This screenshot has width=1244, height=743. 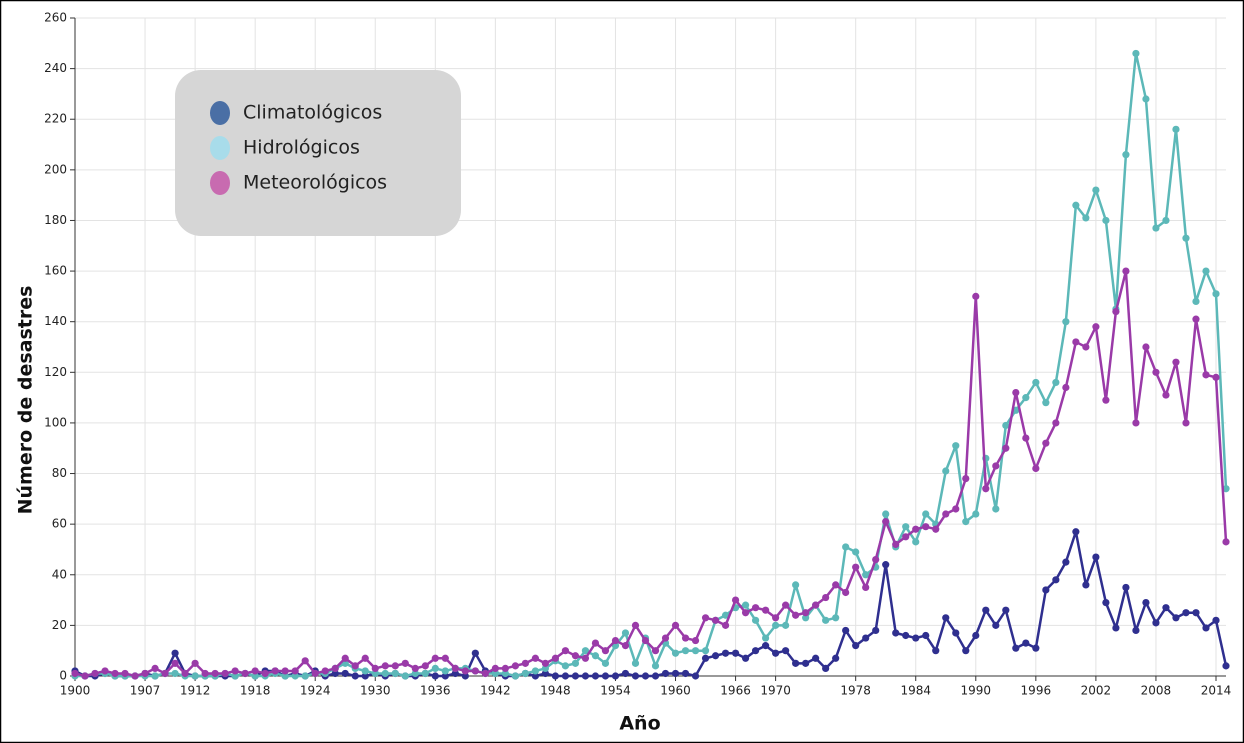 What do you see at coordinates (855, 691) in the screenshot?
I see `x-tick-label: 1978` at bounding box center [855, 691].